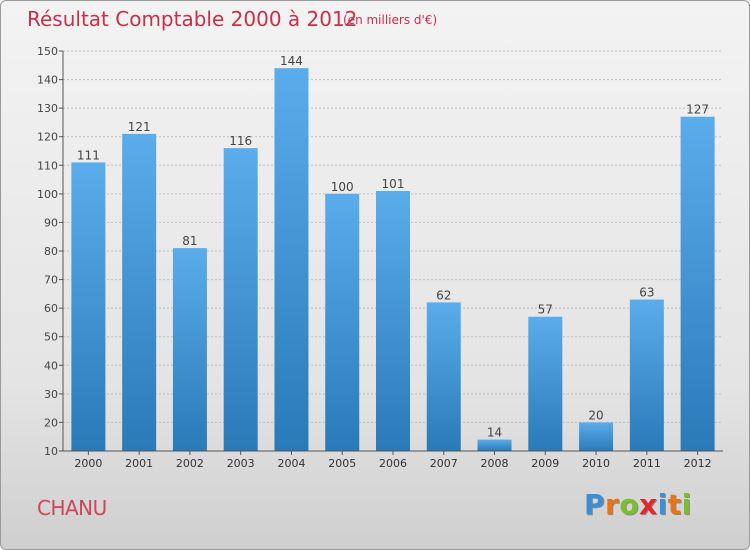 This screenshot has width=750, height=550. I want to click on data-label: 81, so click(189, 241).